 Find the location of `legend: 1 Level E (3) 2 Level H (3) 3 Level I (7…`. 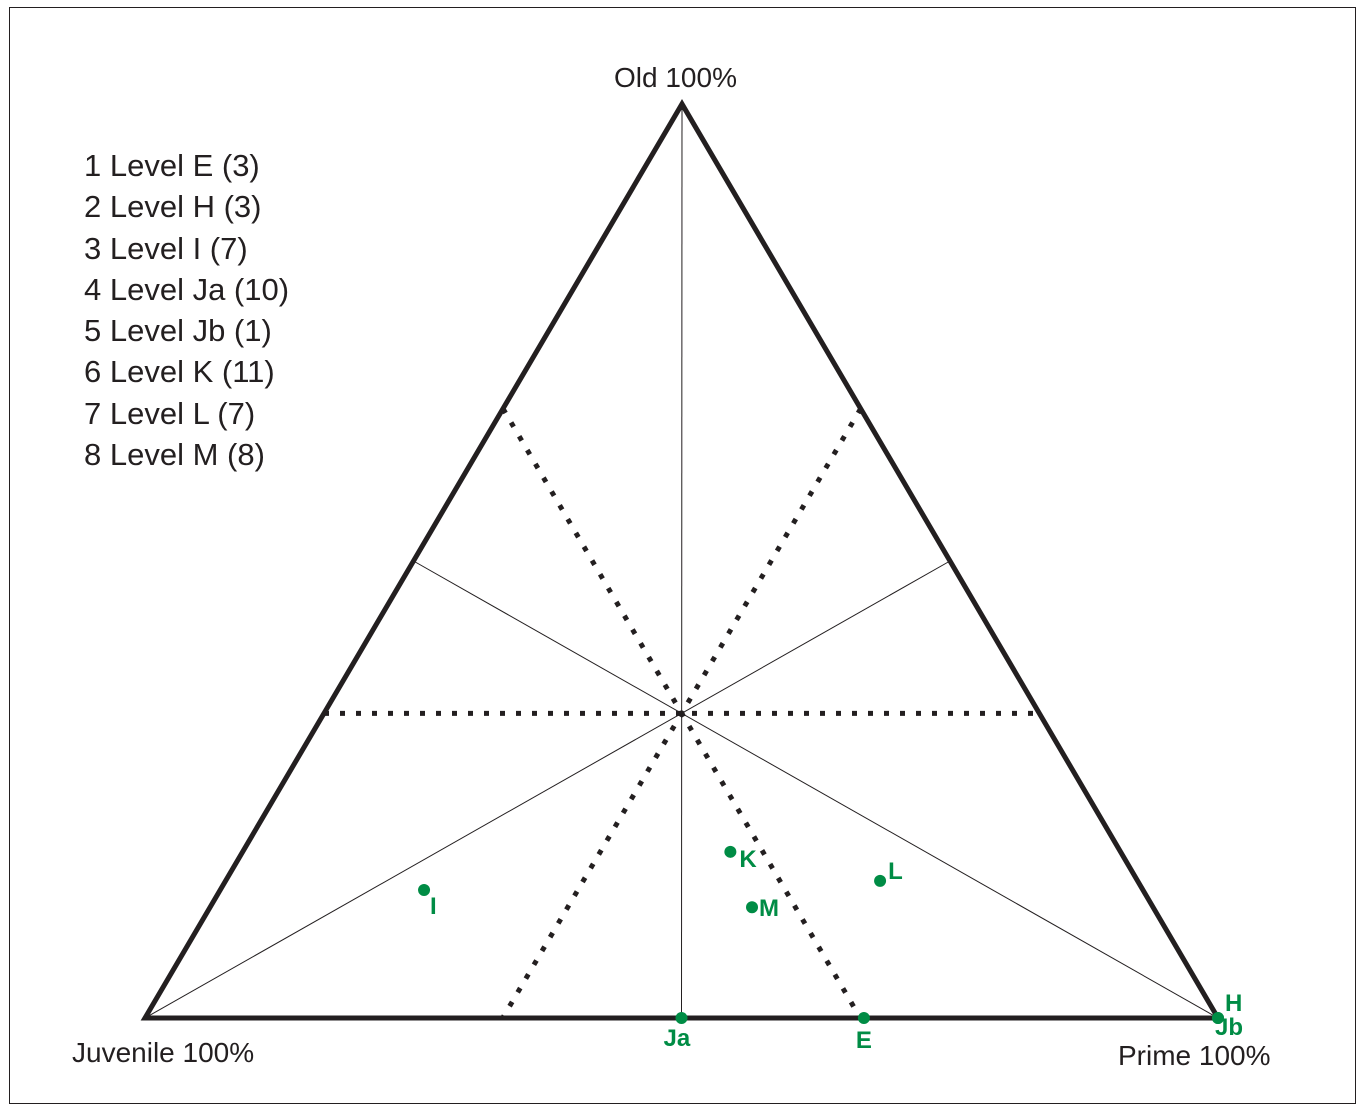

legend: 1 Level E (3) 2 Level H (3) 3 Level I (7… is located at coordinates (186, 310).